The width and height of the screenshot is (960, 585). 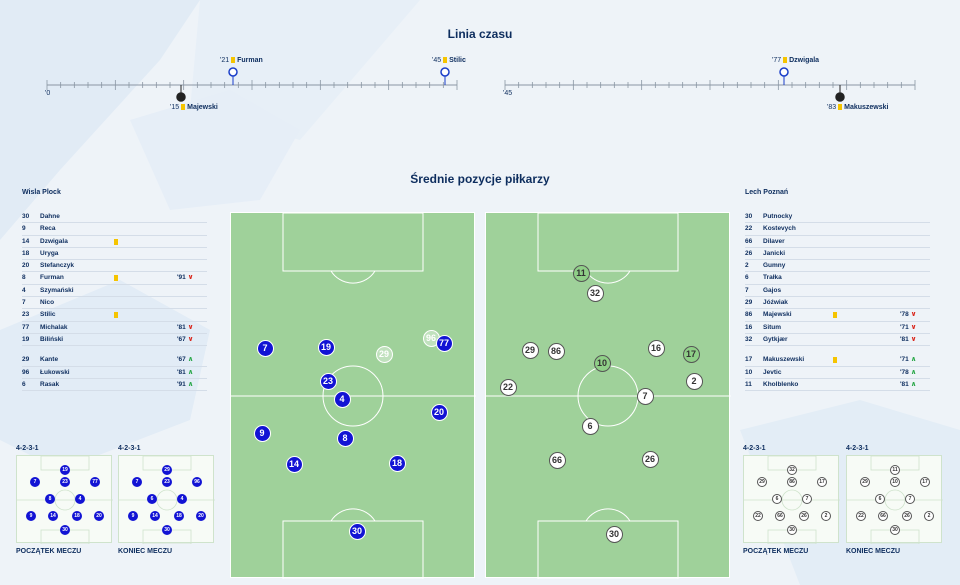 What do you see at coordinates (749, 229) in the screenshot?
I see `player-number: 22` at bounding box center [749, 229].